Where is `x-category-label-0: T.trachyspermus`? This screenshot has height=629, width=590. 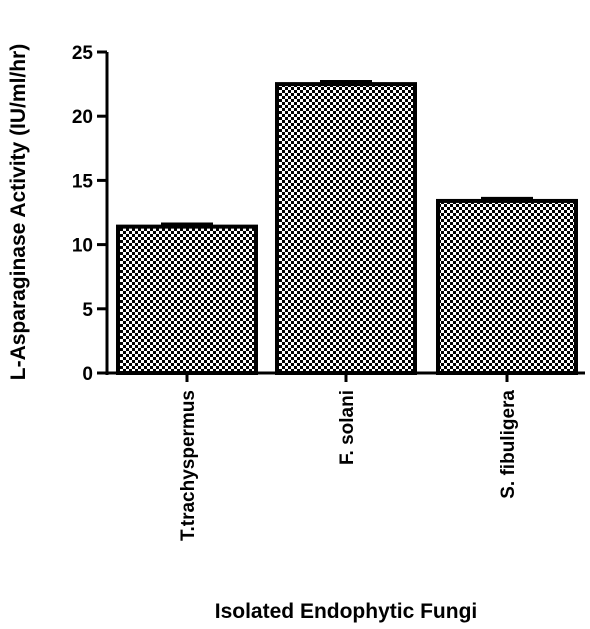 x-category-label-0: T.trachyspermus is located at coordinates (188, 465).